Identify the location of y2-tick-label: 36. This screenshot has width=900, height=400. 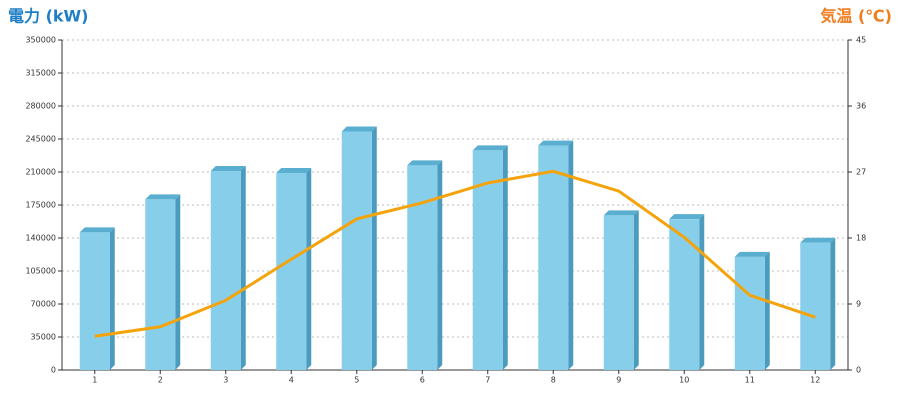
(861, 106).